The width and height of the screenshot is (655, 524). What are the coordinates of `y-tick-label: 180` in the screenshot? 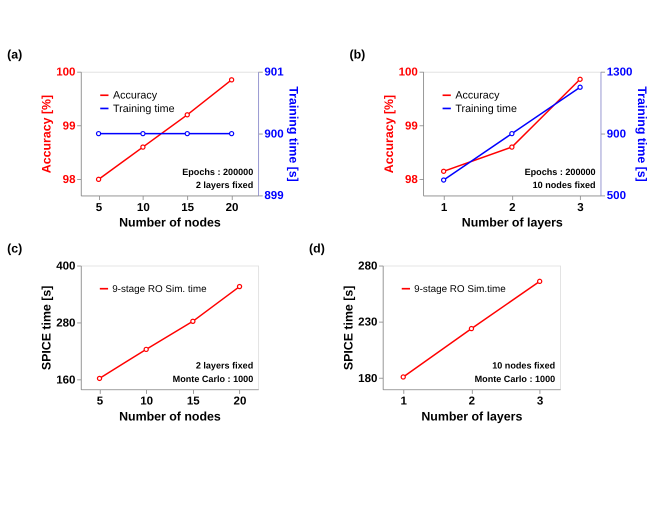 It's located at (368, 378).